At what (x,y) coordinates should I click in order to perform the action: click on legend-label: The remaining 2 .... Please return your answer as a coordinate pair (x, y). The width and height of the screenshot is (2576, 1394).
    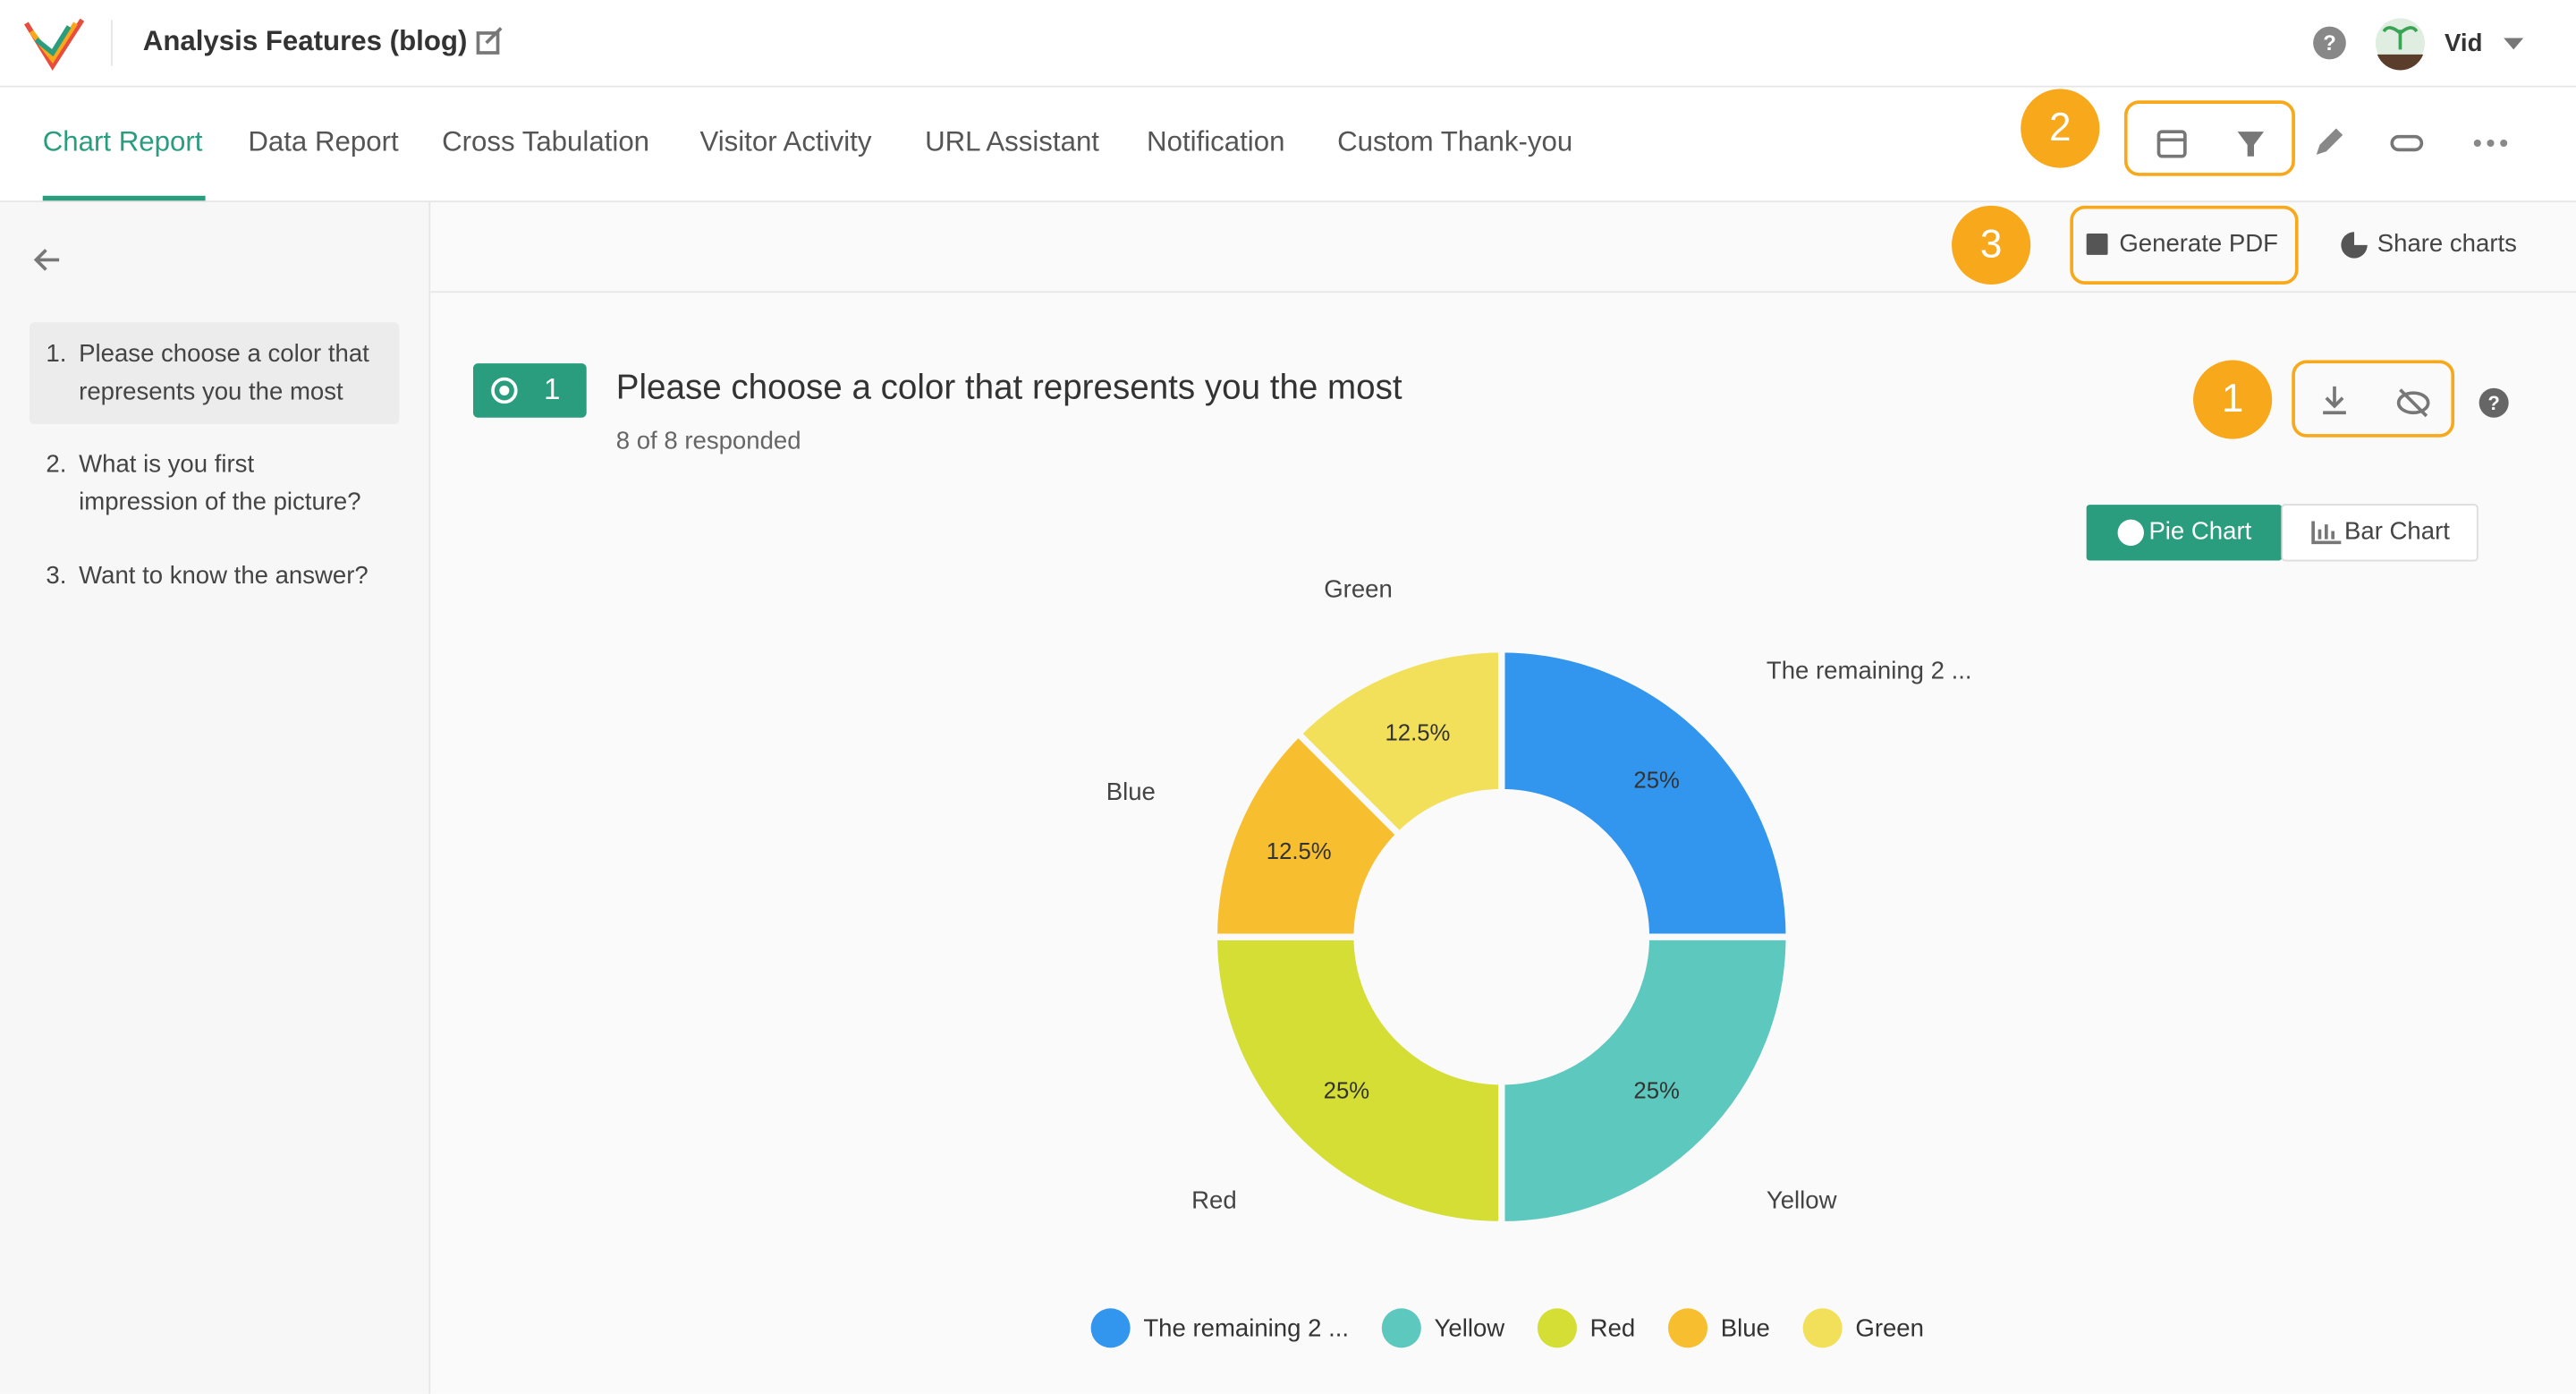
    Looking at the image, I should click on (1246, 1327).